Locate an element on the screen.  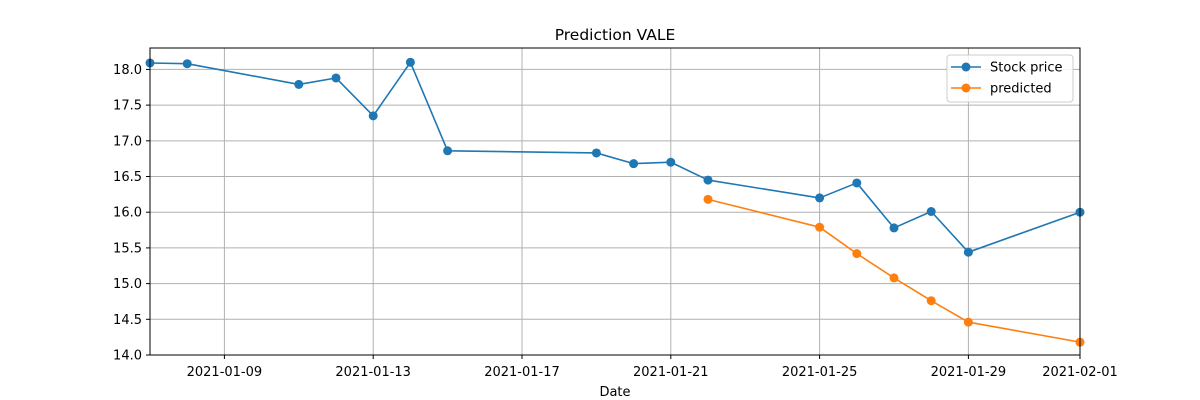
x-tick-label: 2021-01-17 is located at coordinates (522, 372).